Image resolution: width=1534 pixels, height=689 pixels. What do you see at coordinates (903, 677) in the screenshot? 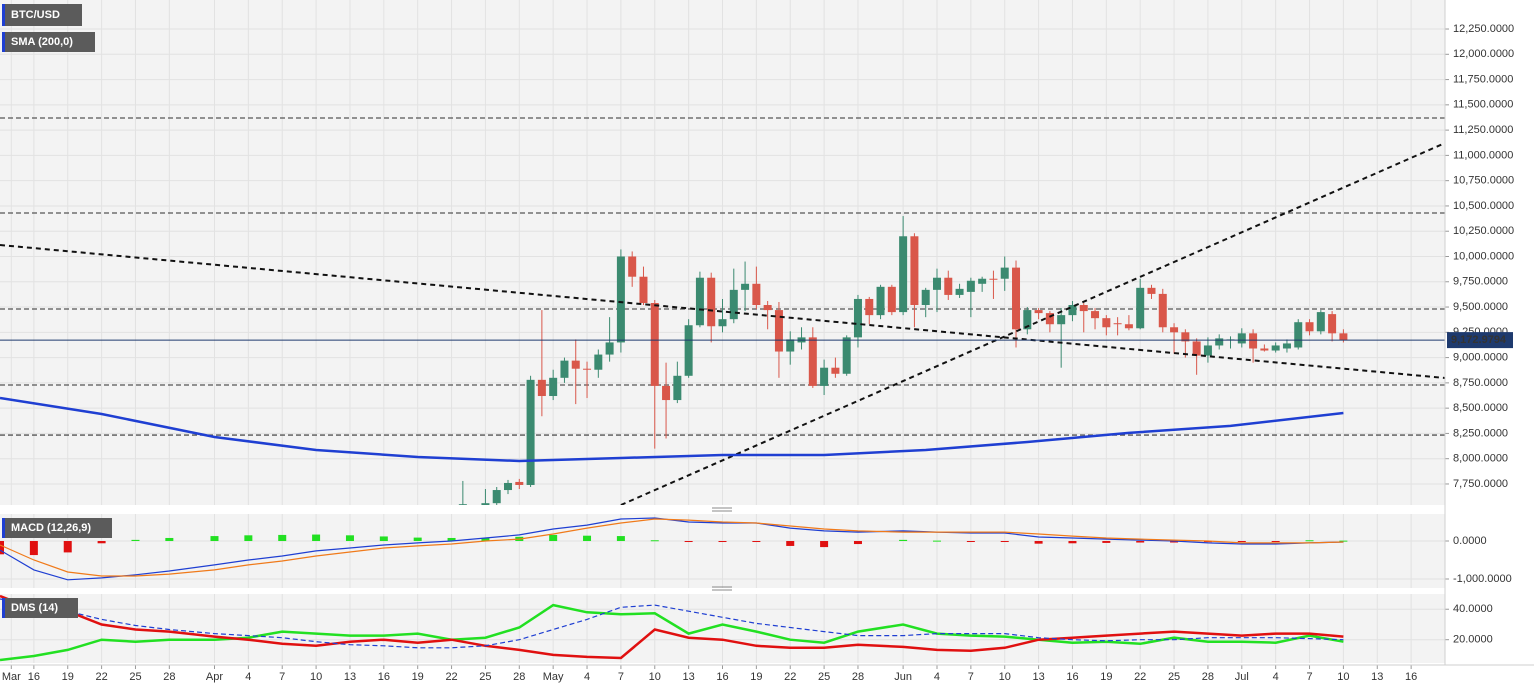
I see `x-tick-label: Jun` at bounding box center [903, 677].